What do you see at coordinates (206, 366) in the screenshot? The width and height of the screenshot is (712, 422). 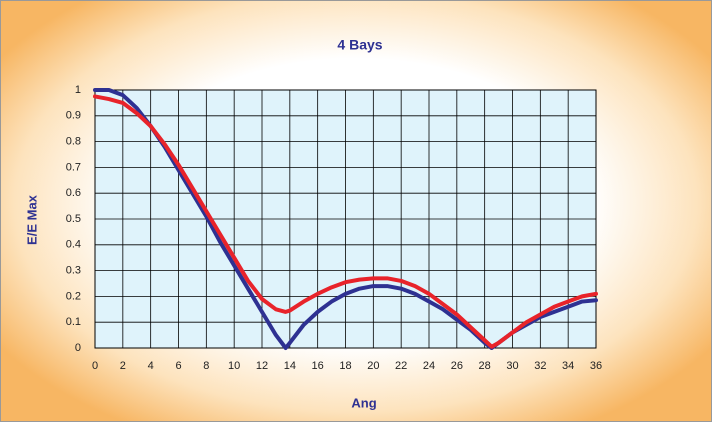 I see `x-tick-label: 8` at bounding box center [206, 366].